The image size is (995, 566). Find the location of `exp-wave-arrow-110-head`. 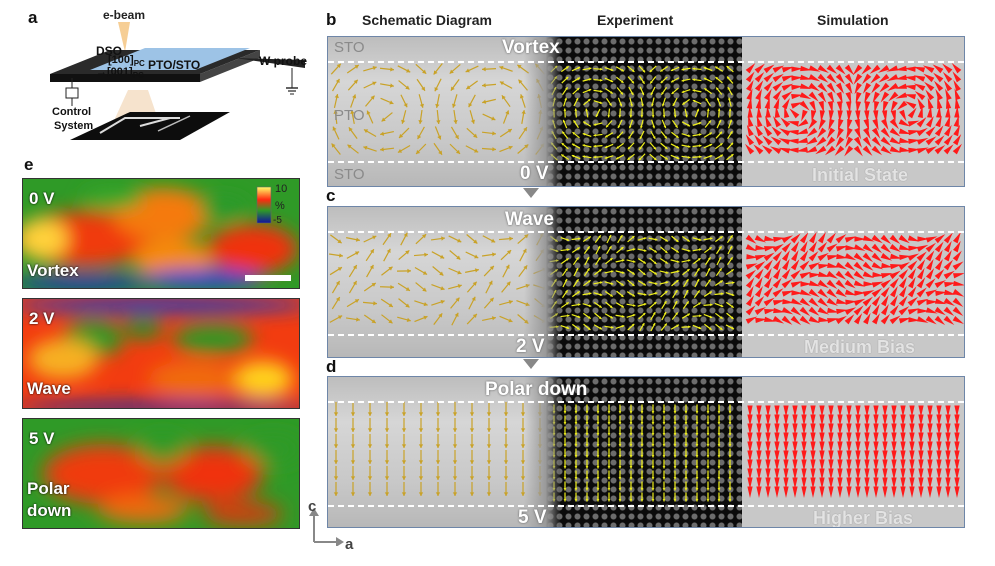

exp-wave-arrow-110-head is located at coordinates (645, 304).